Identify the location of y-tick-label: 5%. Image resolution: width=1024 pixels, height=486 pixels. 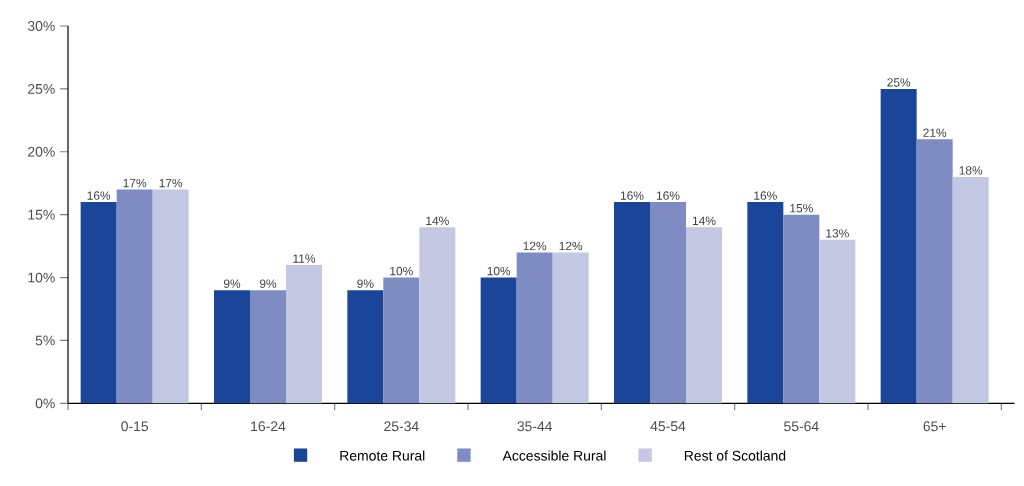
(45, 340).